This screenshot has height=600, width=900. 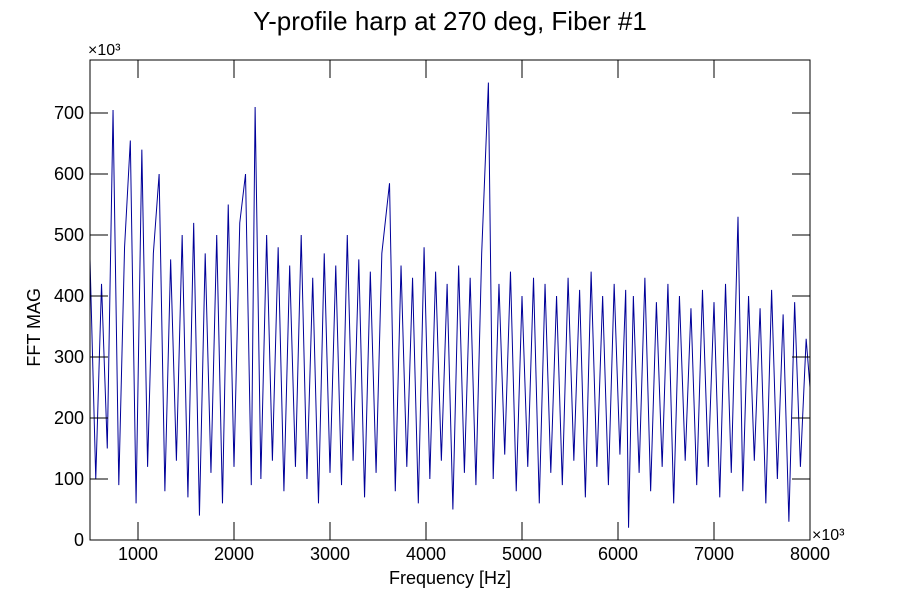 What do you see at coordinates (234, 554) in the screenshot?
I see `x-tick-label: 2000` at bounding box center [234, 554].